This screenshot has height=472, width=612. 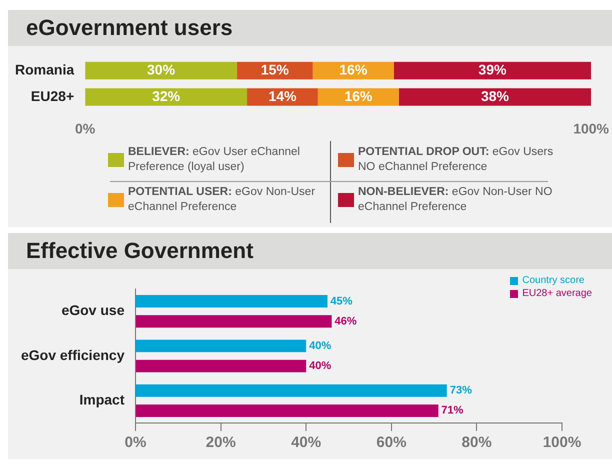 I want to click on y-tick-label: Impact, so click(x=102, y=400).